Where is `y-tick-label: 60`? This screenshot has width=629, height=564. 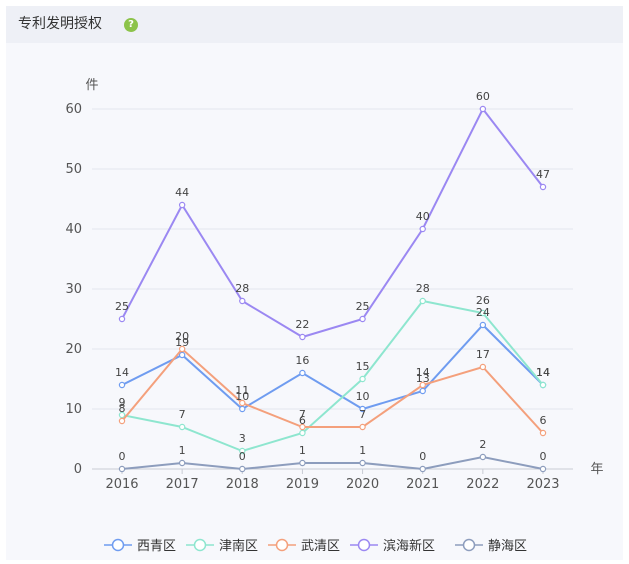
y-tick-label: 60 is located at coordinates (73, 109).